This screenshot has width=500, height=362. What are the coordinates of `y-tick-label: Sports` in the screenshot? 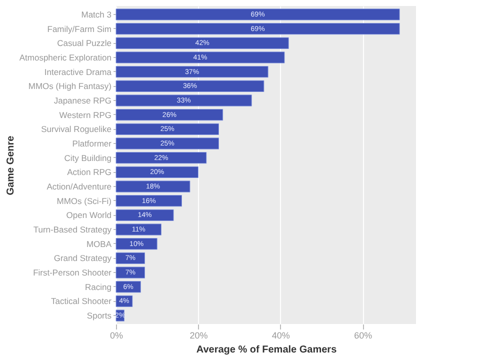 It's located at (99, 315).